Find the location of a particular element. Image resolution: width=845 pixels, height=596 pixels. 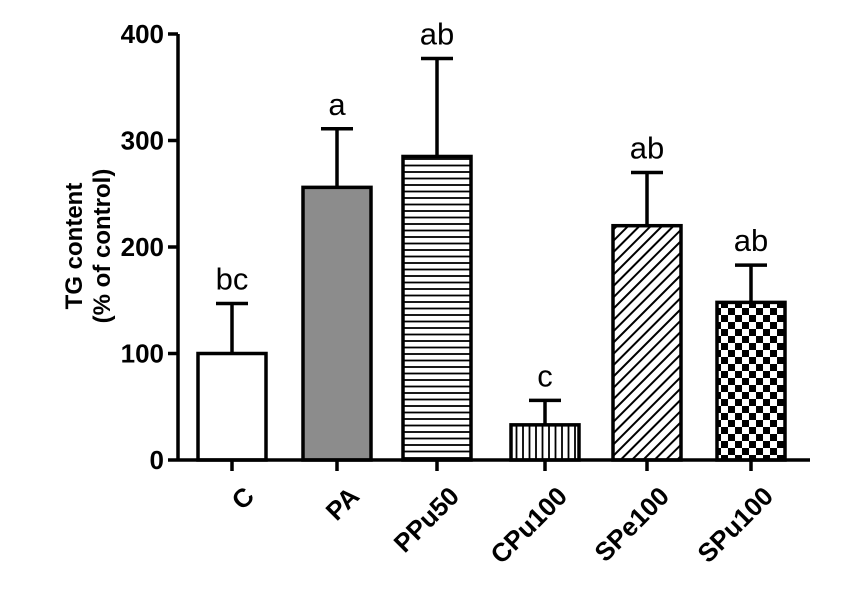

bar-pa is located at coordinates (337, 323).